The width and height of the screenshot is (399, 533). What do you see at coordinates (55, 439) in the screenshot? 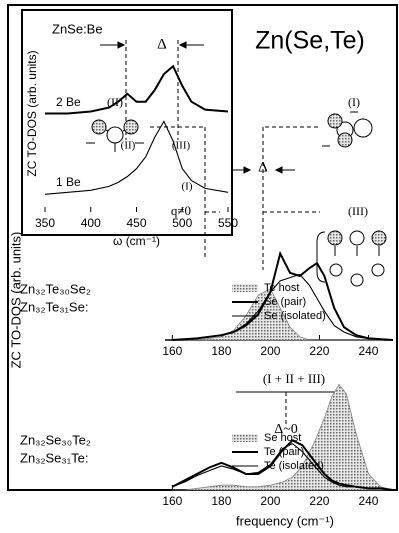
I see `compound-label: Zn₃₂Se₃₀Te₂` at bounding box center [55, 439].